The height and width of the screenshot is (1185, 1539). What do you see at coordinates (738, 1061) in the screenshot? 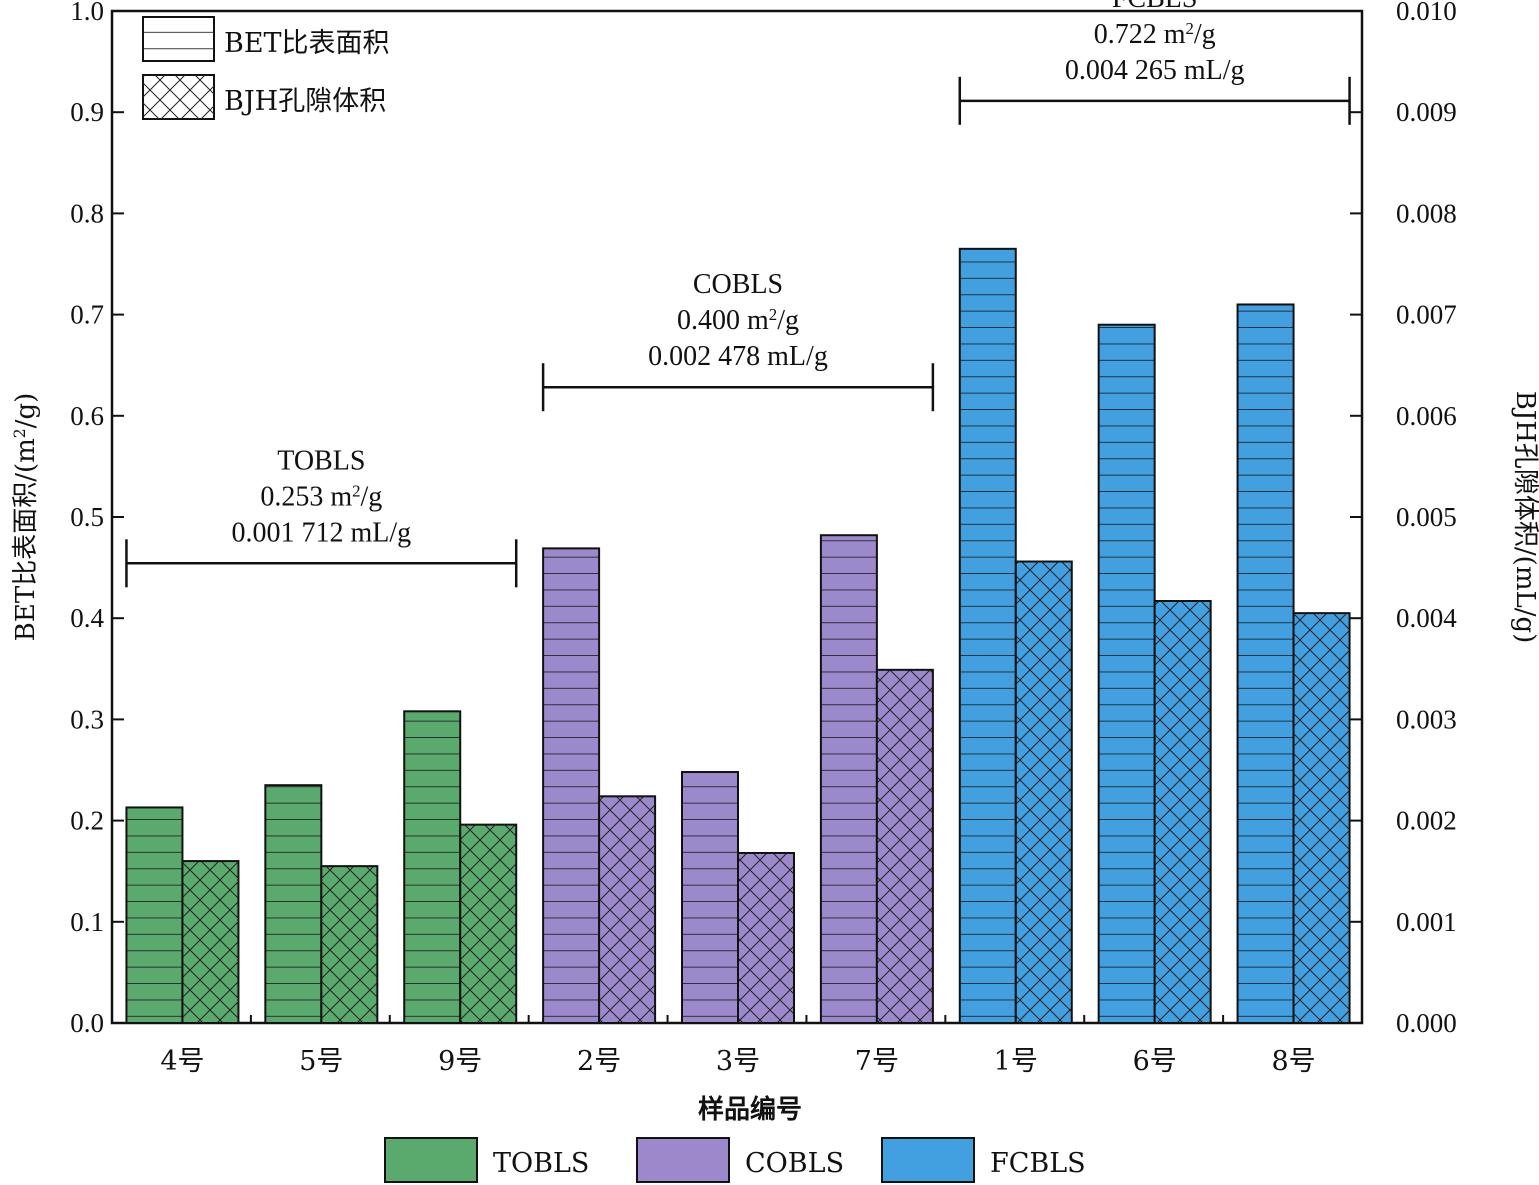
I see `x-tick-label: 3号` at bounding box center [738, 1061].